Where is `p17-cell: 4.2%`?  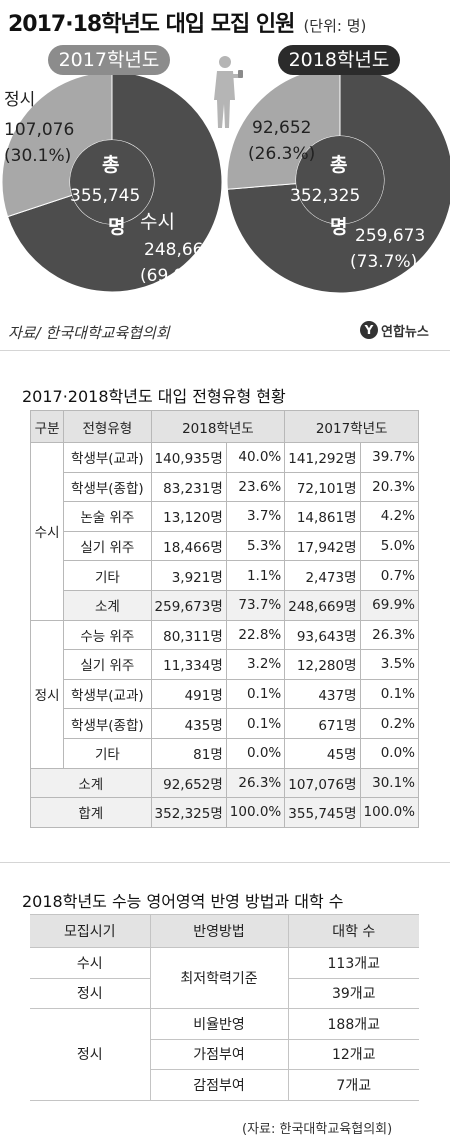 p17-cell: 4.2% is located at coordinates (389, 516).